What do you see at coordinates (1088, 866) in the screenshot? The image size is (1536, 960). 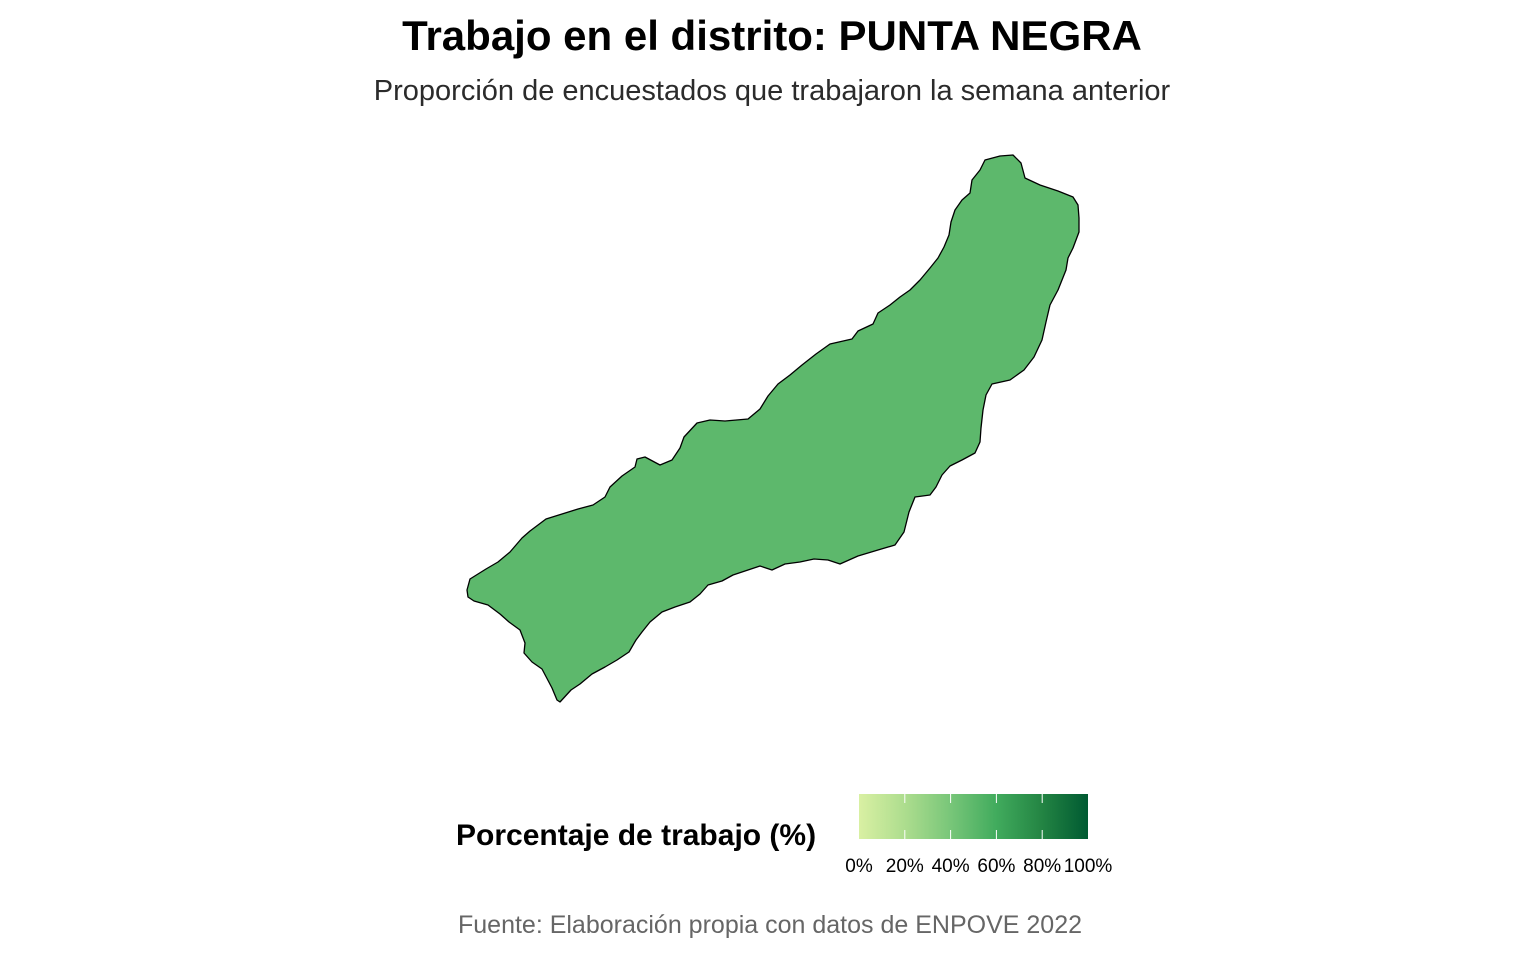 I see `legend-tick-label: 100%` at bounding box center [1088, 866].